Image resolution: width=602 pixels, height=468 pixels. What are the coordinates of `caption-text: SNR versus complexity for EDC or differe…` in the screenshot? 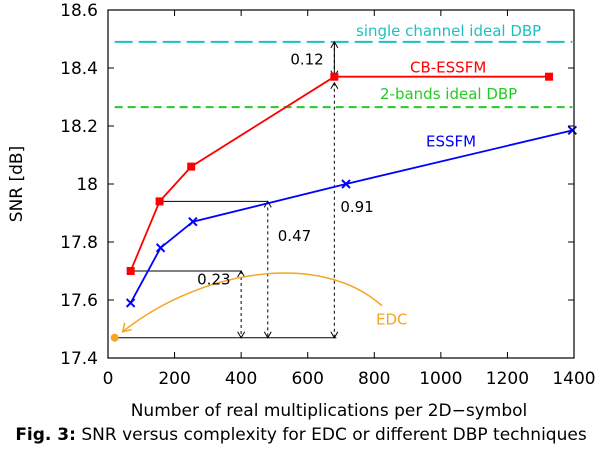 It's located at (334, 435).